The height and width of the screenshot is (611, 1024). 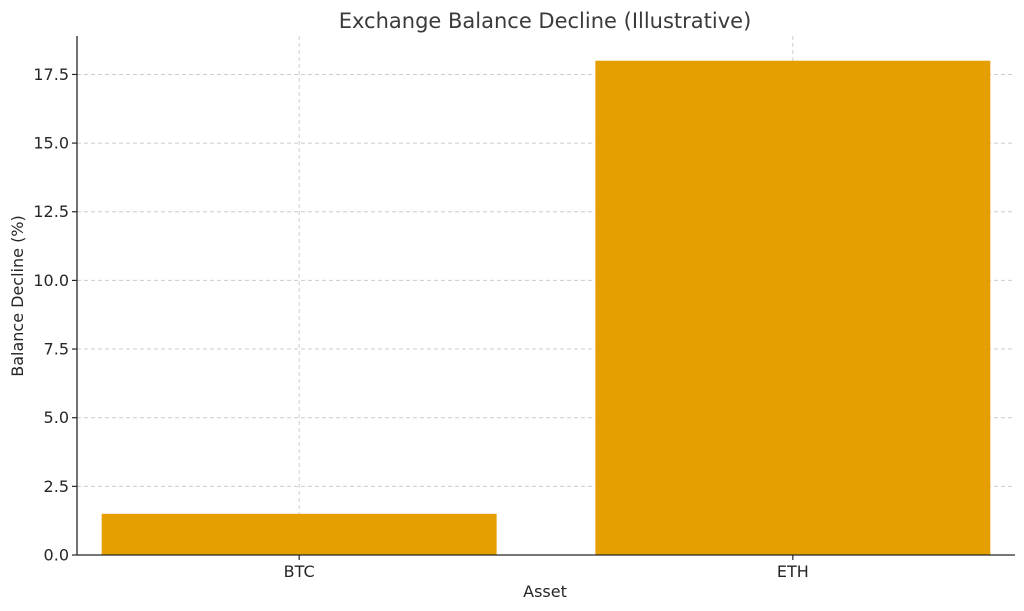 What do you see at coordinates (51, 143) in the screenshot?
I see `y-tick-label: 15.0` at bounding box center [51, 143].